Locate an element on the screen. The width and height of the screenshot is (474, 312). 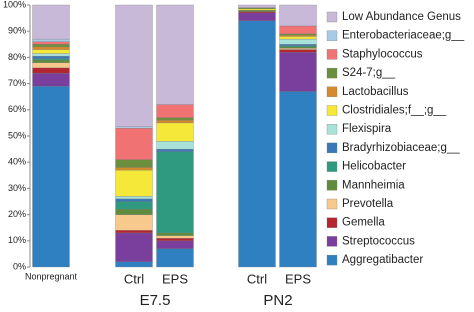
legend-label: Aggregatibacter is located at coordinates (382, 260).